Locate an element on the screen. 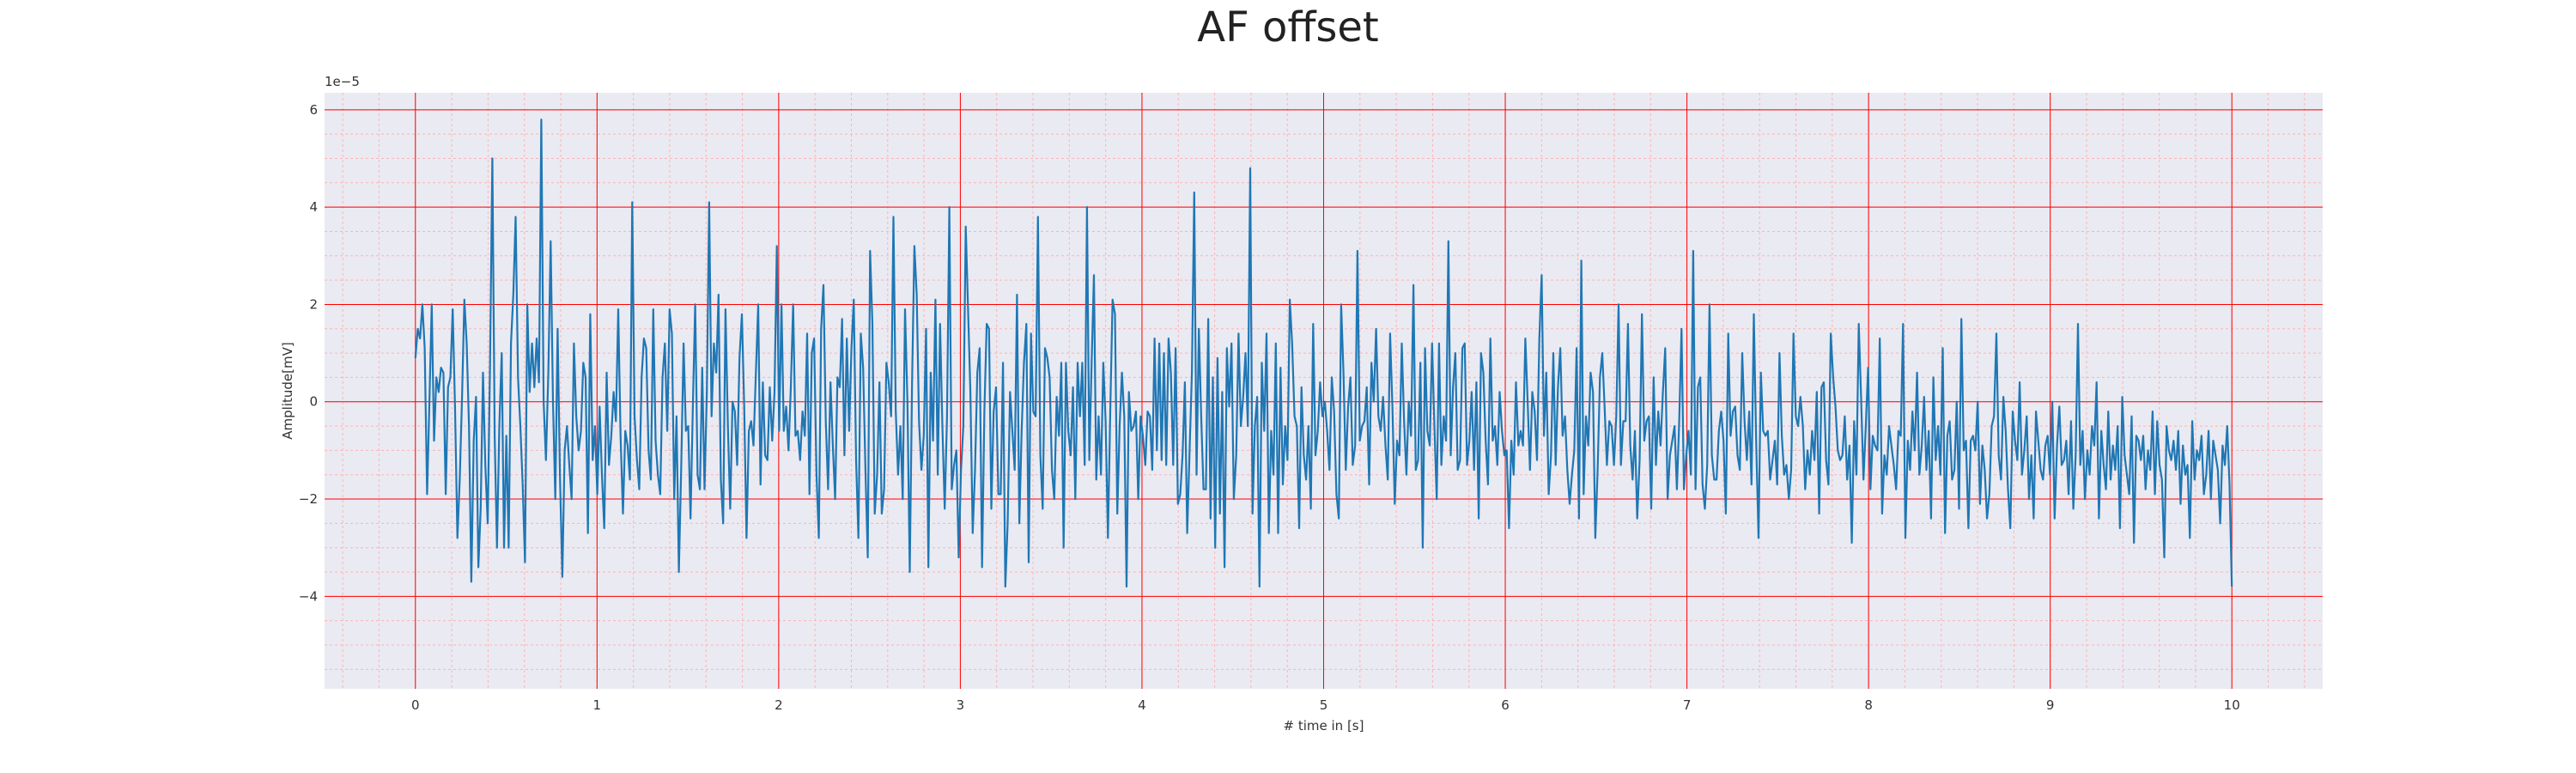 The height and width of the screenshot is (773, 2576). x-tick-labels: 0 1 2 3 4 5 6 7 8 9 10 is located at coordinates (1325, 705).